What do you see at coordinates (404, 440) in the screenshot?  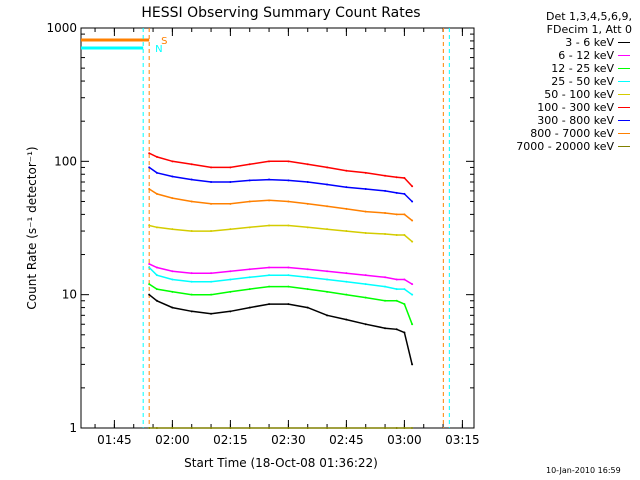 I see `x-tick-label: 03:00` at bounding box center [404, 440].